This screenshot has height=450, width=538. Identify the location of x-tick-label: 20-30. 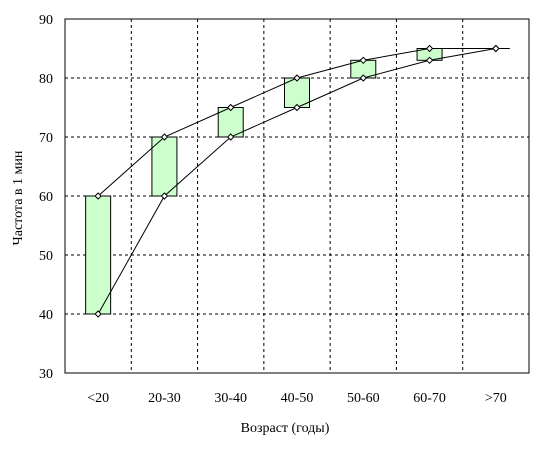
(164, 398).